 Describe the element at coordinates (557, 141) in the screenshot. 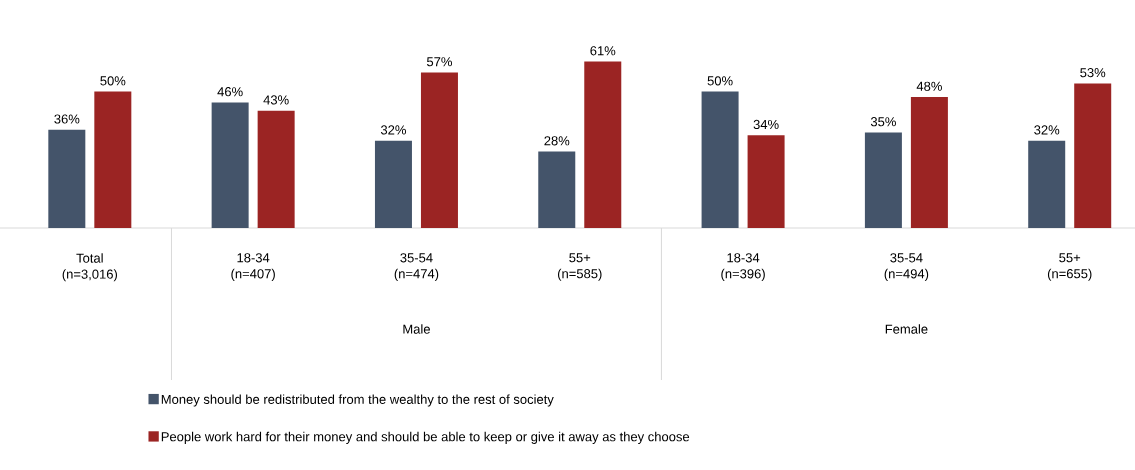

I see `data-label: 28%` at that location.